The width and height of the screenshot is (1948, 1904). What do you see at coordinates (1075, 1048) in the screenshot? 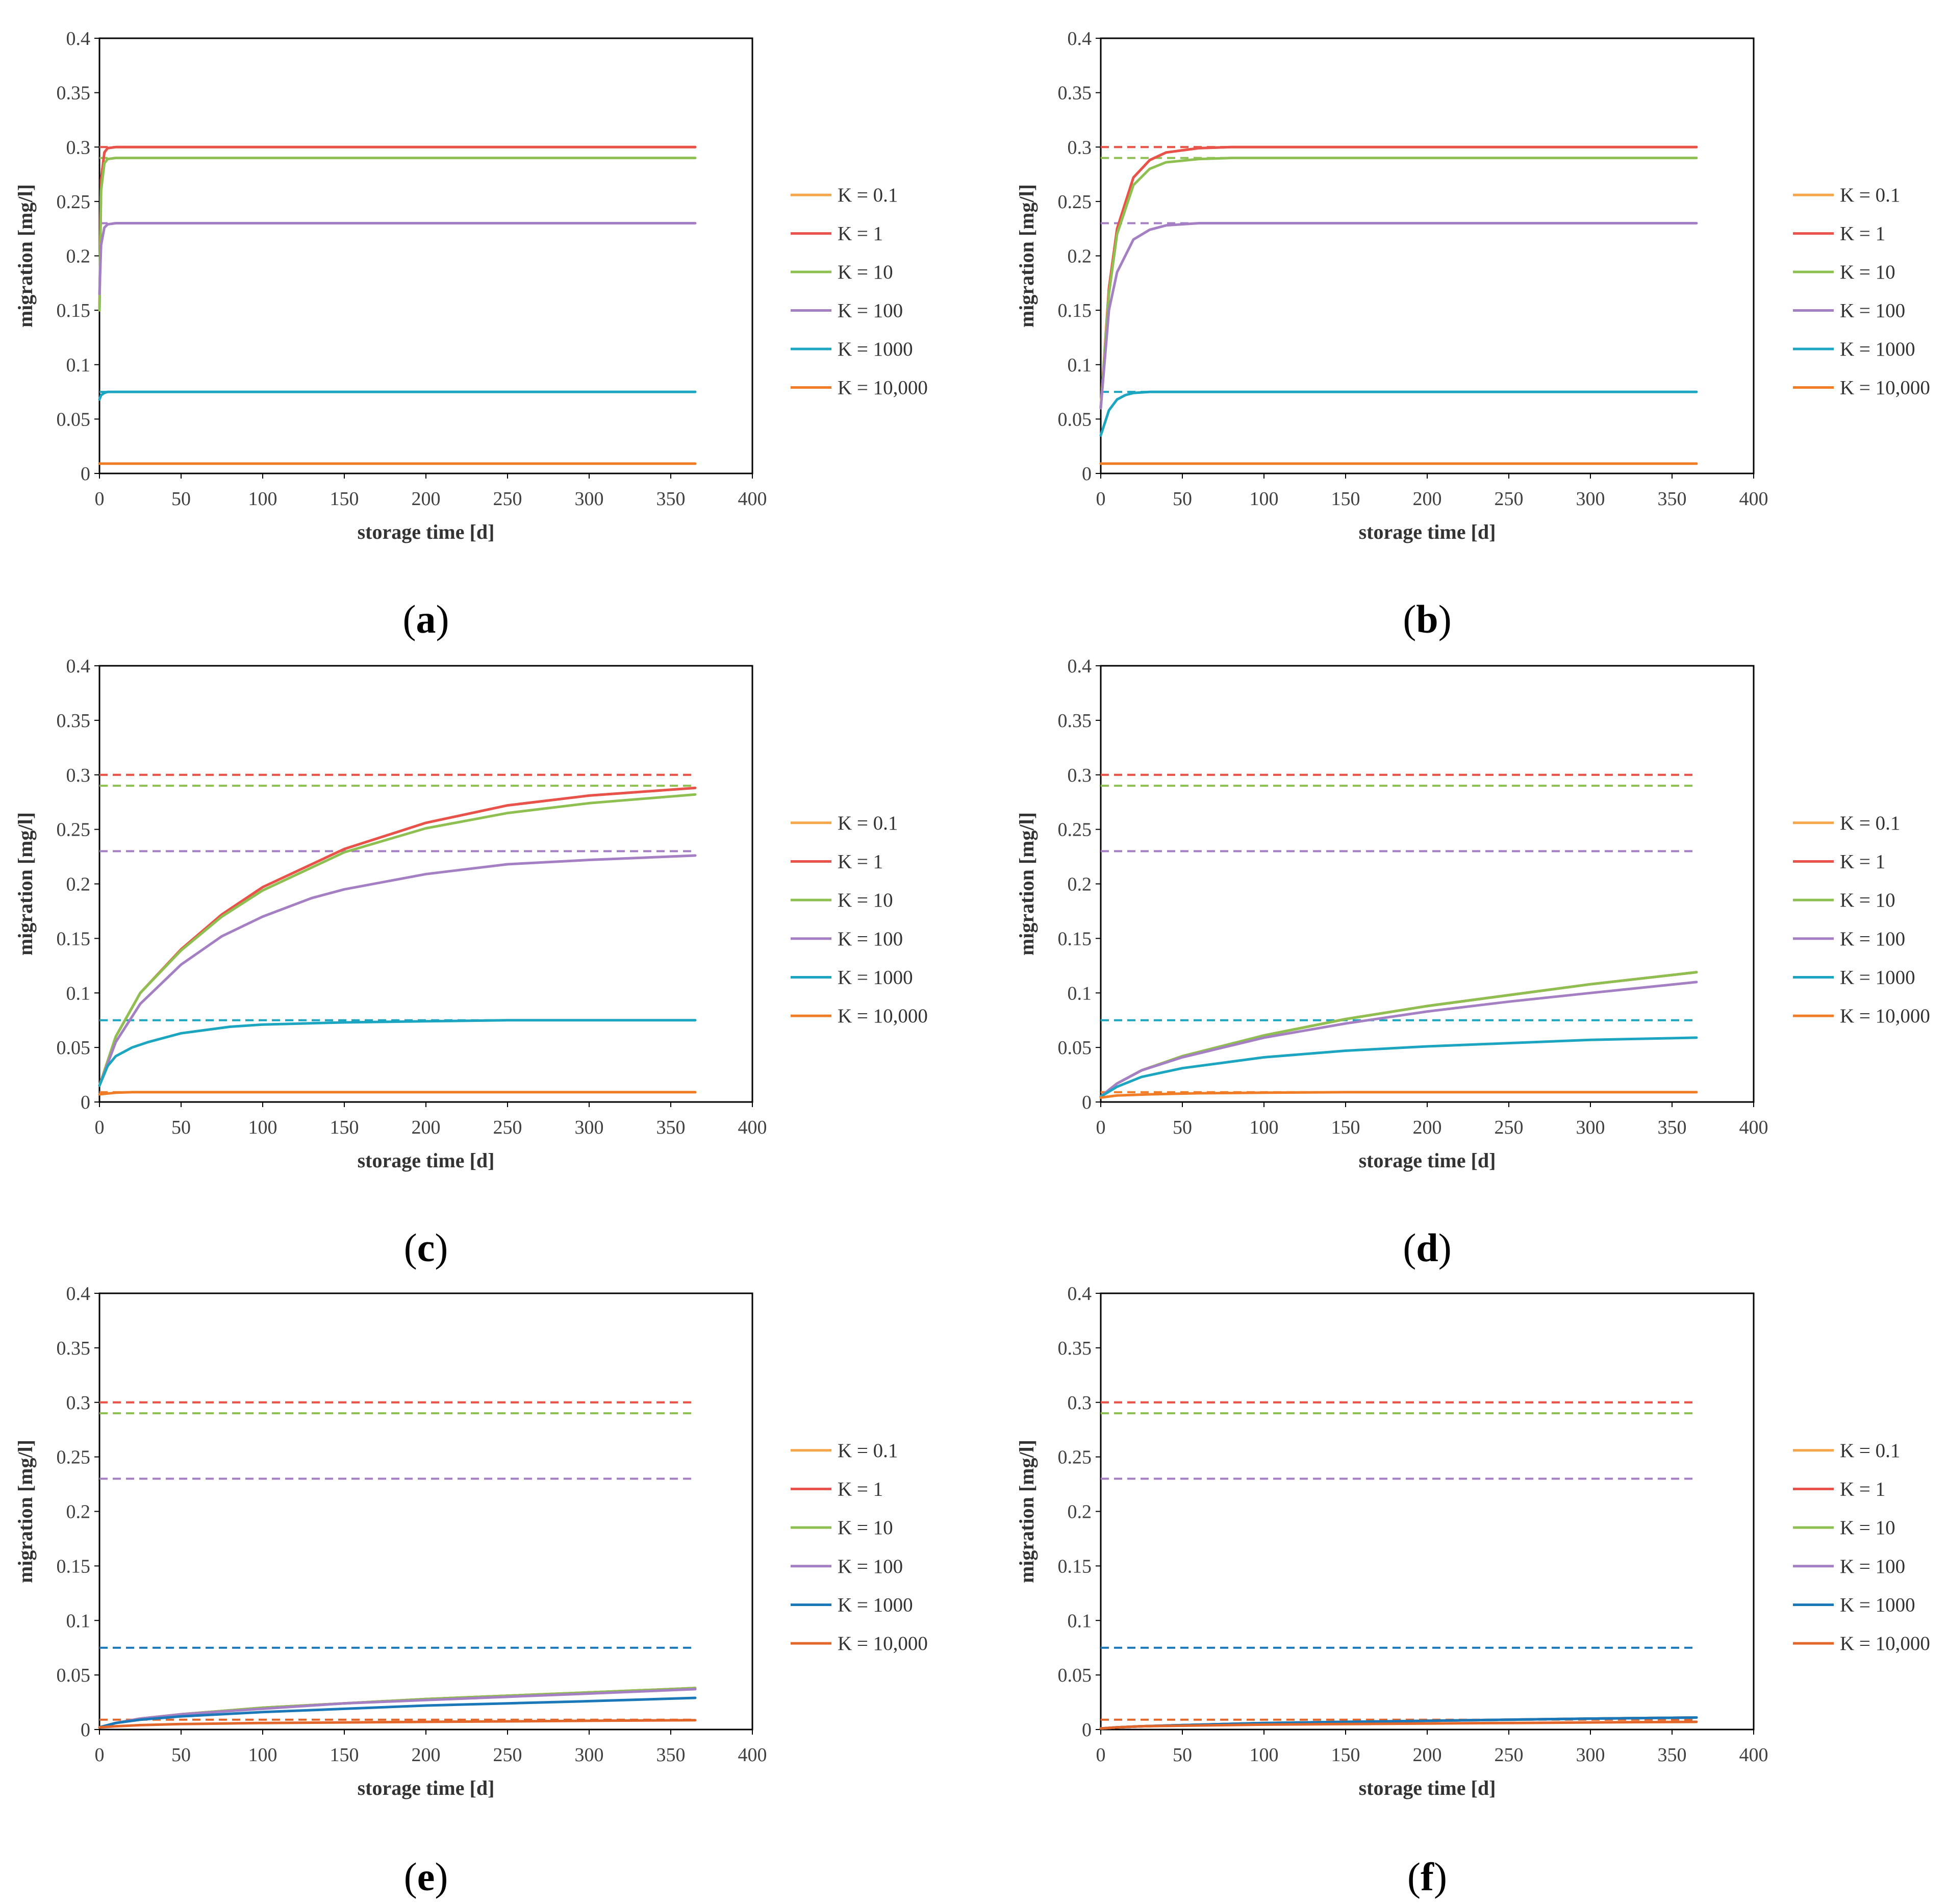
I see `y-tick-label: 0.05` at bounding box center [1075, 1048].